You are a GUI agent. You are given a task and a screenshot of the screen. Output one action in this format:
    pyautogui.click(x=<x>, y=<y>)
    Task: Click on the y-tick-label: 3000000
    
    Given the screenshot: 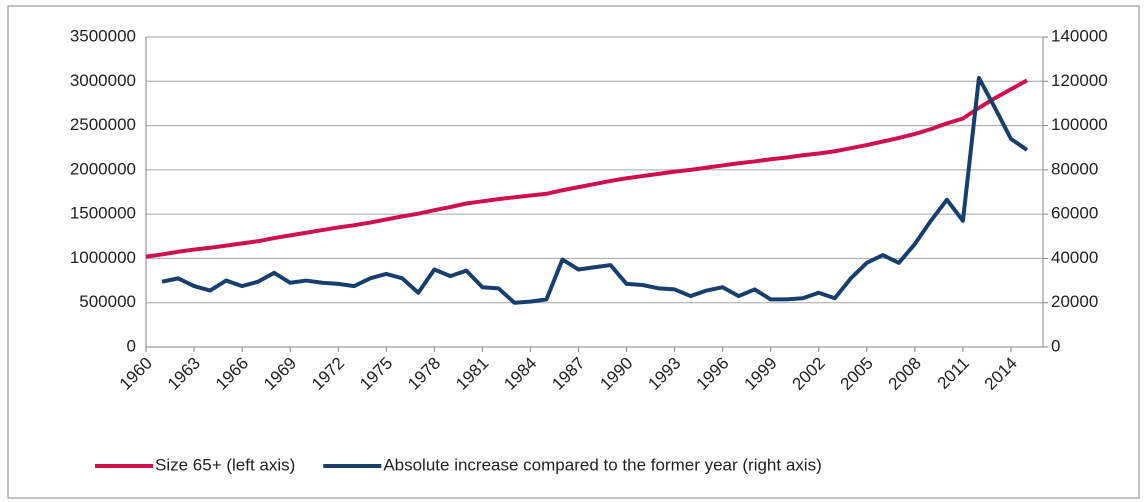 What is the action you would take?
    pyautogui.click(x=103, y=80)
    